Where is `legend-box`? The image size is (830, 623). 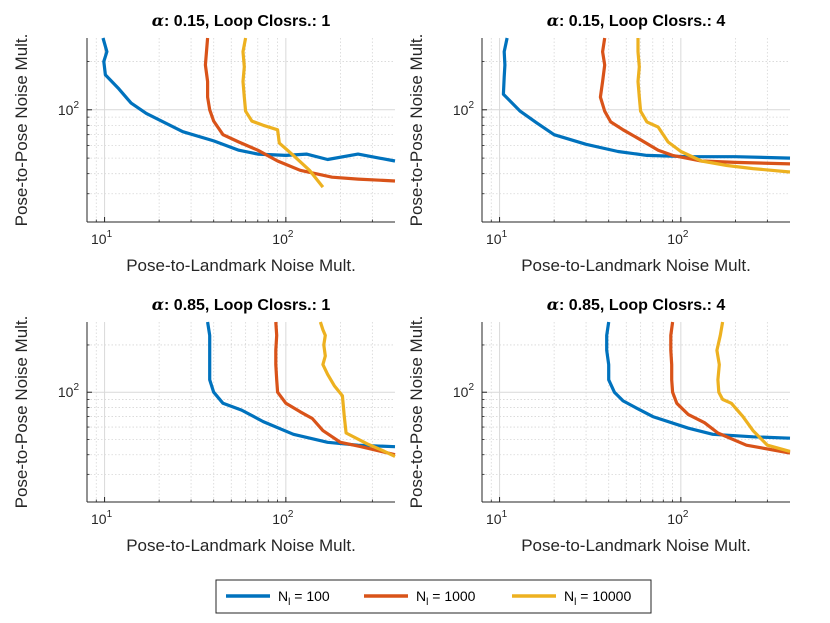 legend-box is located at coordinates (433, 596).